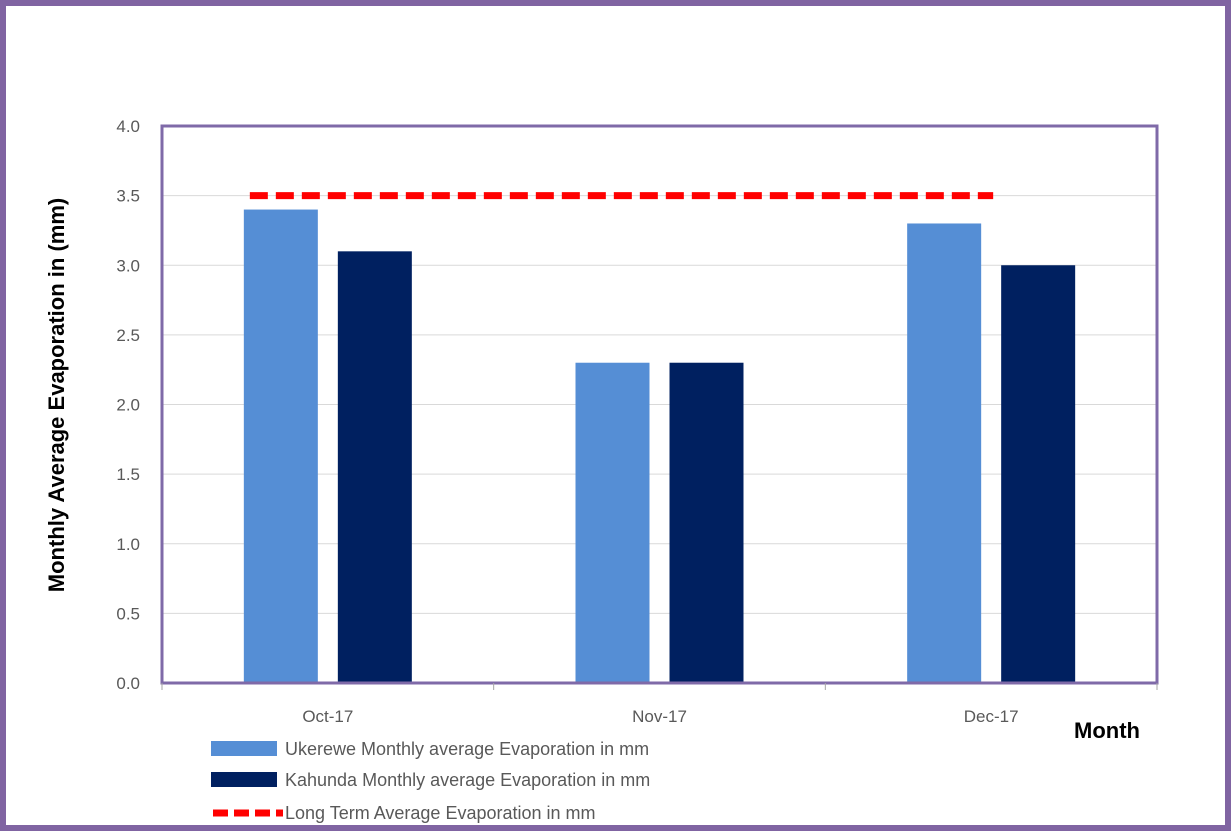 The height and width of the screenshot is (831, 1231). I want to click on legend-label: Long Term Average Evaporation in mm, so click(440, 813).